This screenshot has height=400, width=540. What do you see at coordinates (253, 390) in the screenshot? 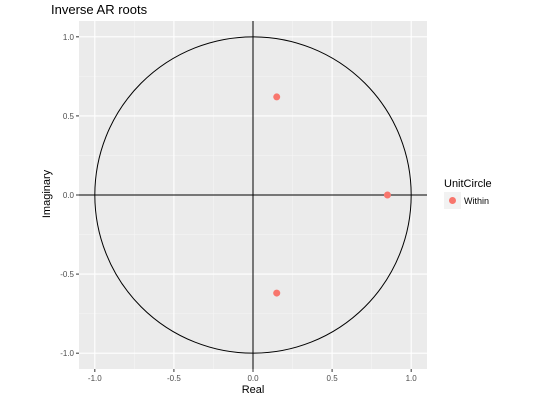
I see `x-axis-title: Real` at bounding box center [253, 390].